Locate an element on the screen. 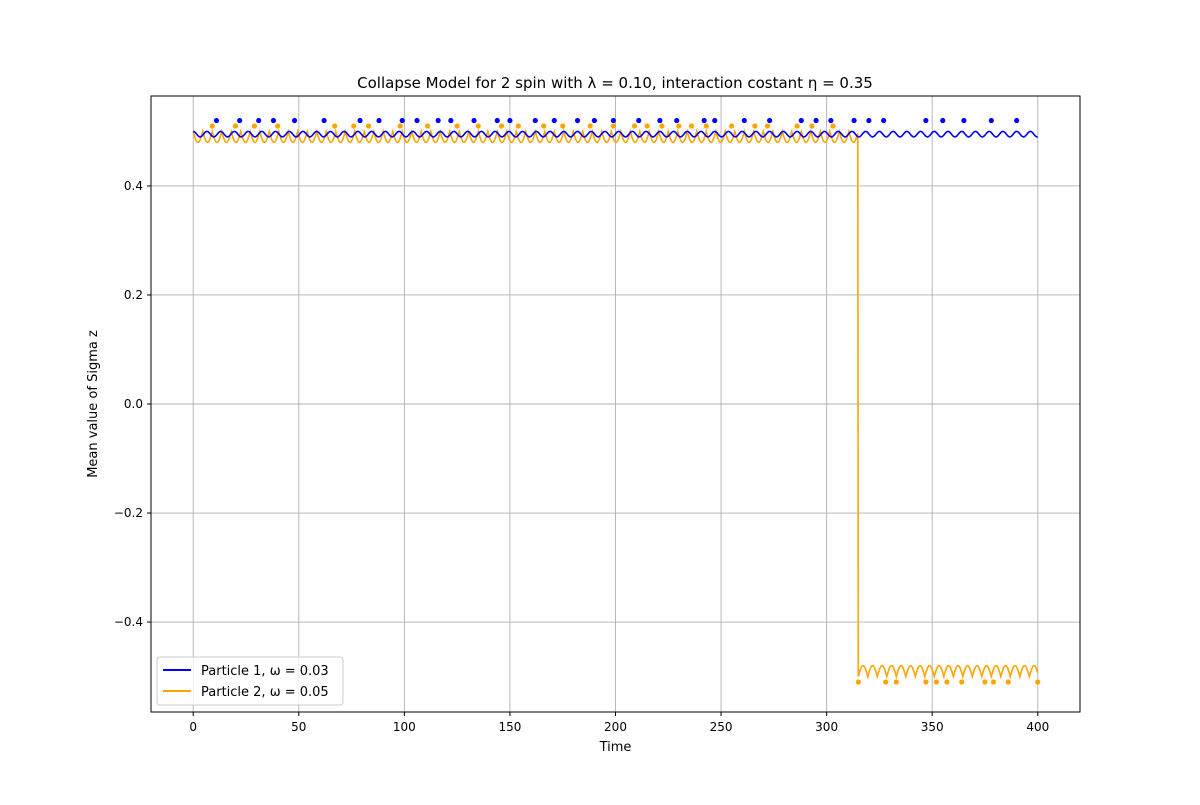 This screenshot has width=1200, height=805. legend: Particle 1, ω = 0.03 Particle 2, ω = 0.05 is located at coordinates (250, 681).